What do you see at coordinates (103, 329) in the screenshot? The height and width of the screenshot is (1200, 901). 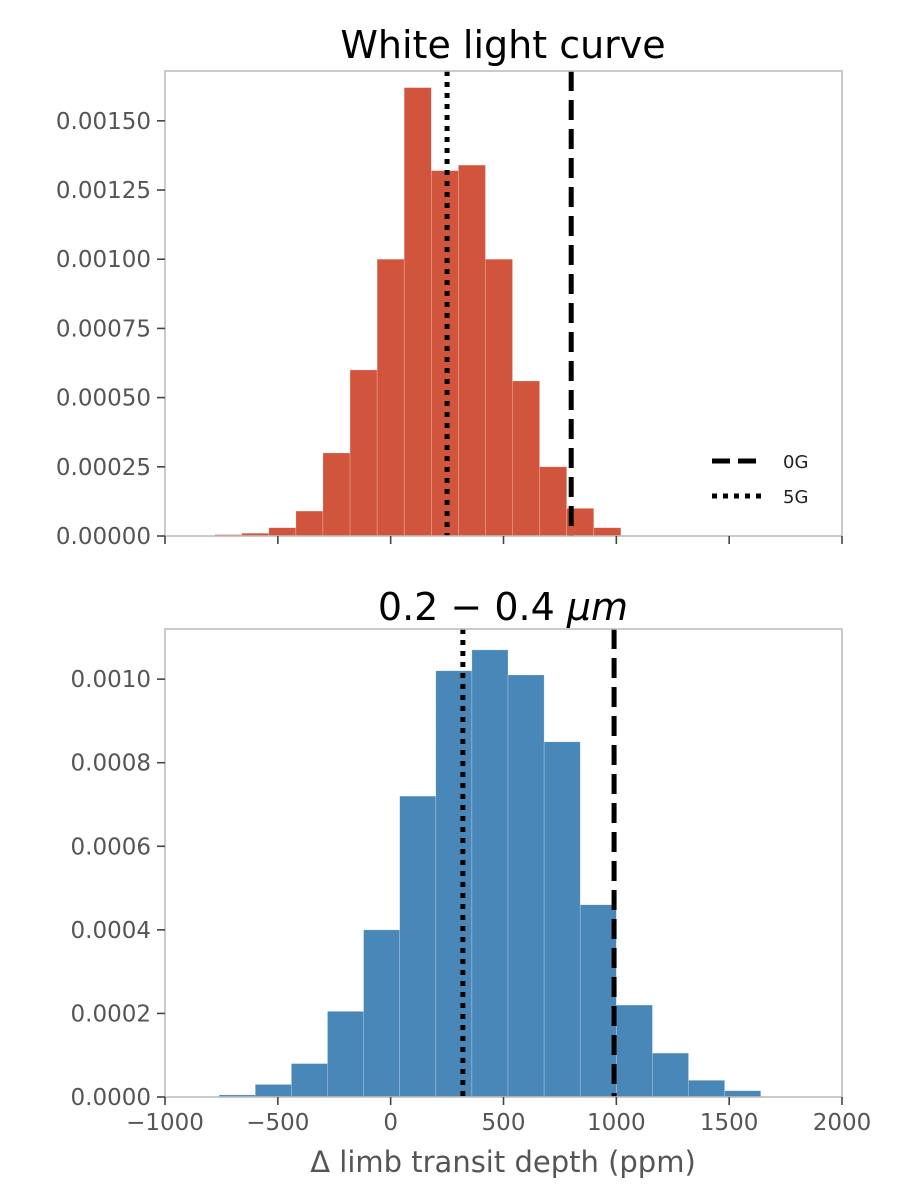 I see `top-ytick-label-3: 0.00075` at bounding box center [103, 329].